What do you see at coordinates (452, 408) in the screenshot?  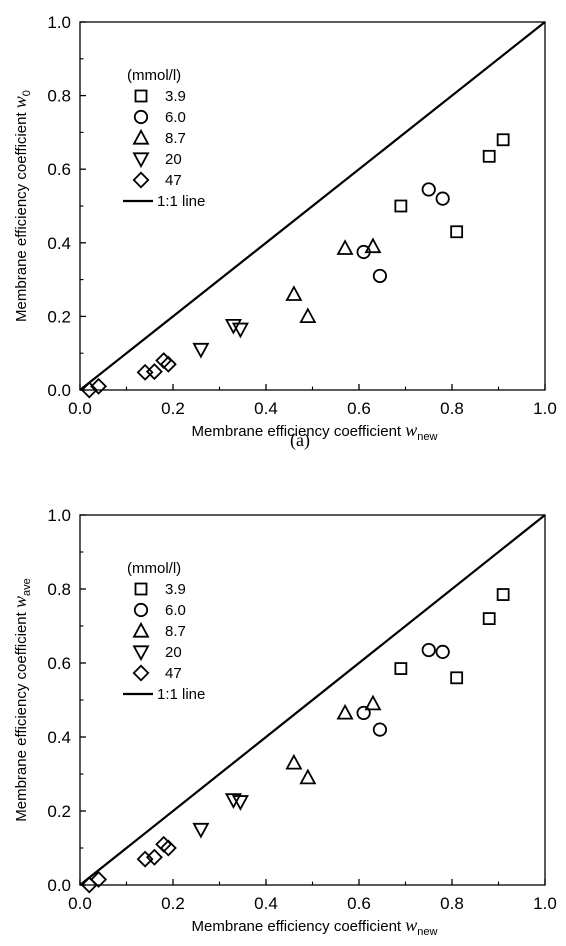 I see `x-tick-label: 0.8` at bounding box center [452, 408].